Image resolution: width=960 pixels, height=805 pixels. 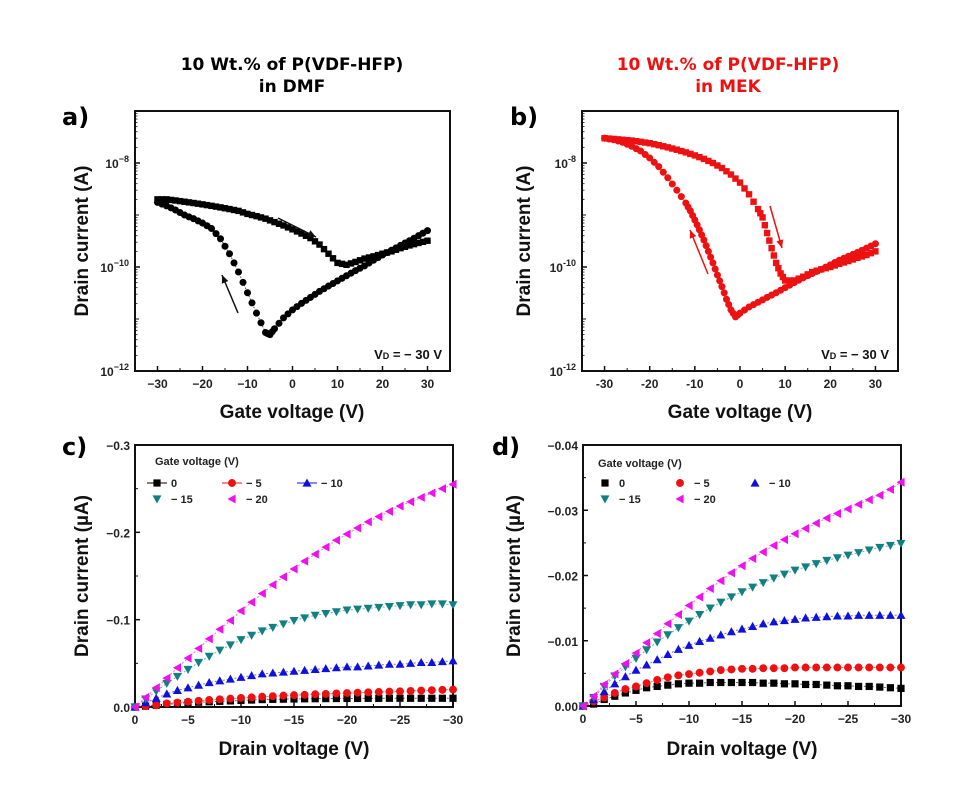 What do you see at coordinates (563, 446) in the screenshot?
I see `y-tick-label: −0.04` at bounding box center [563, 446].